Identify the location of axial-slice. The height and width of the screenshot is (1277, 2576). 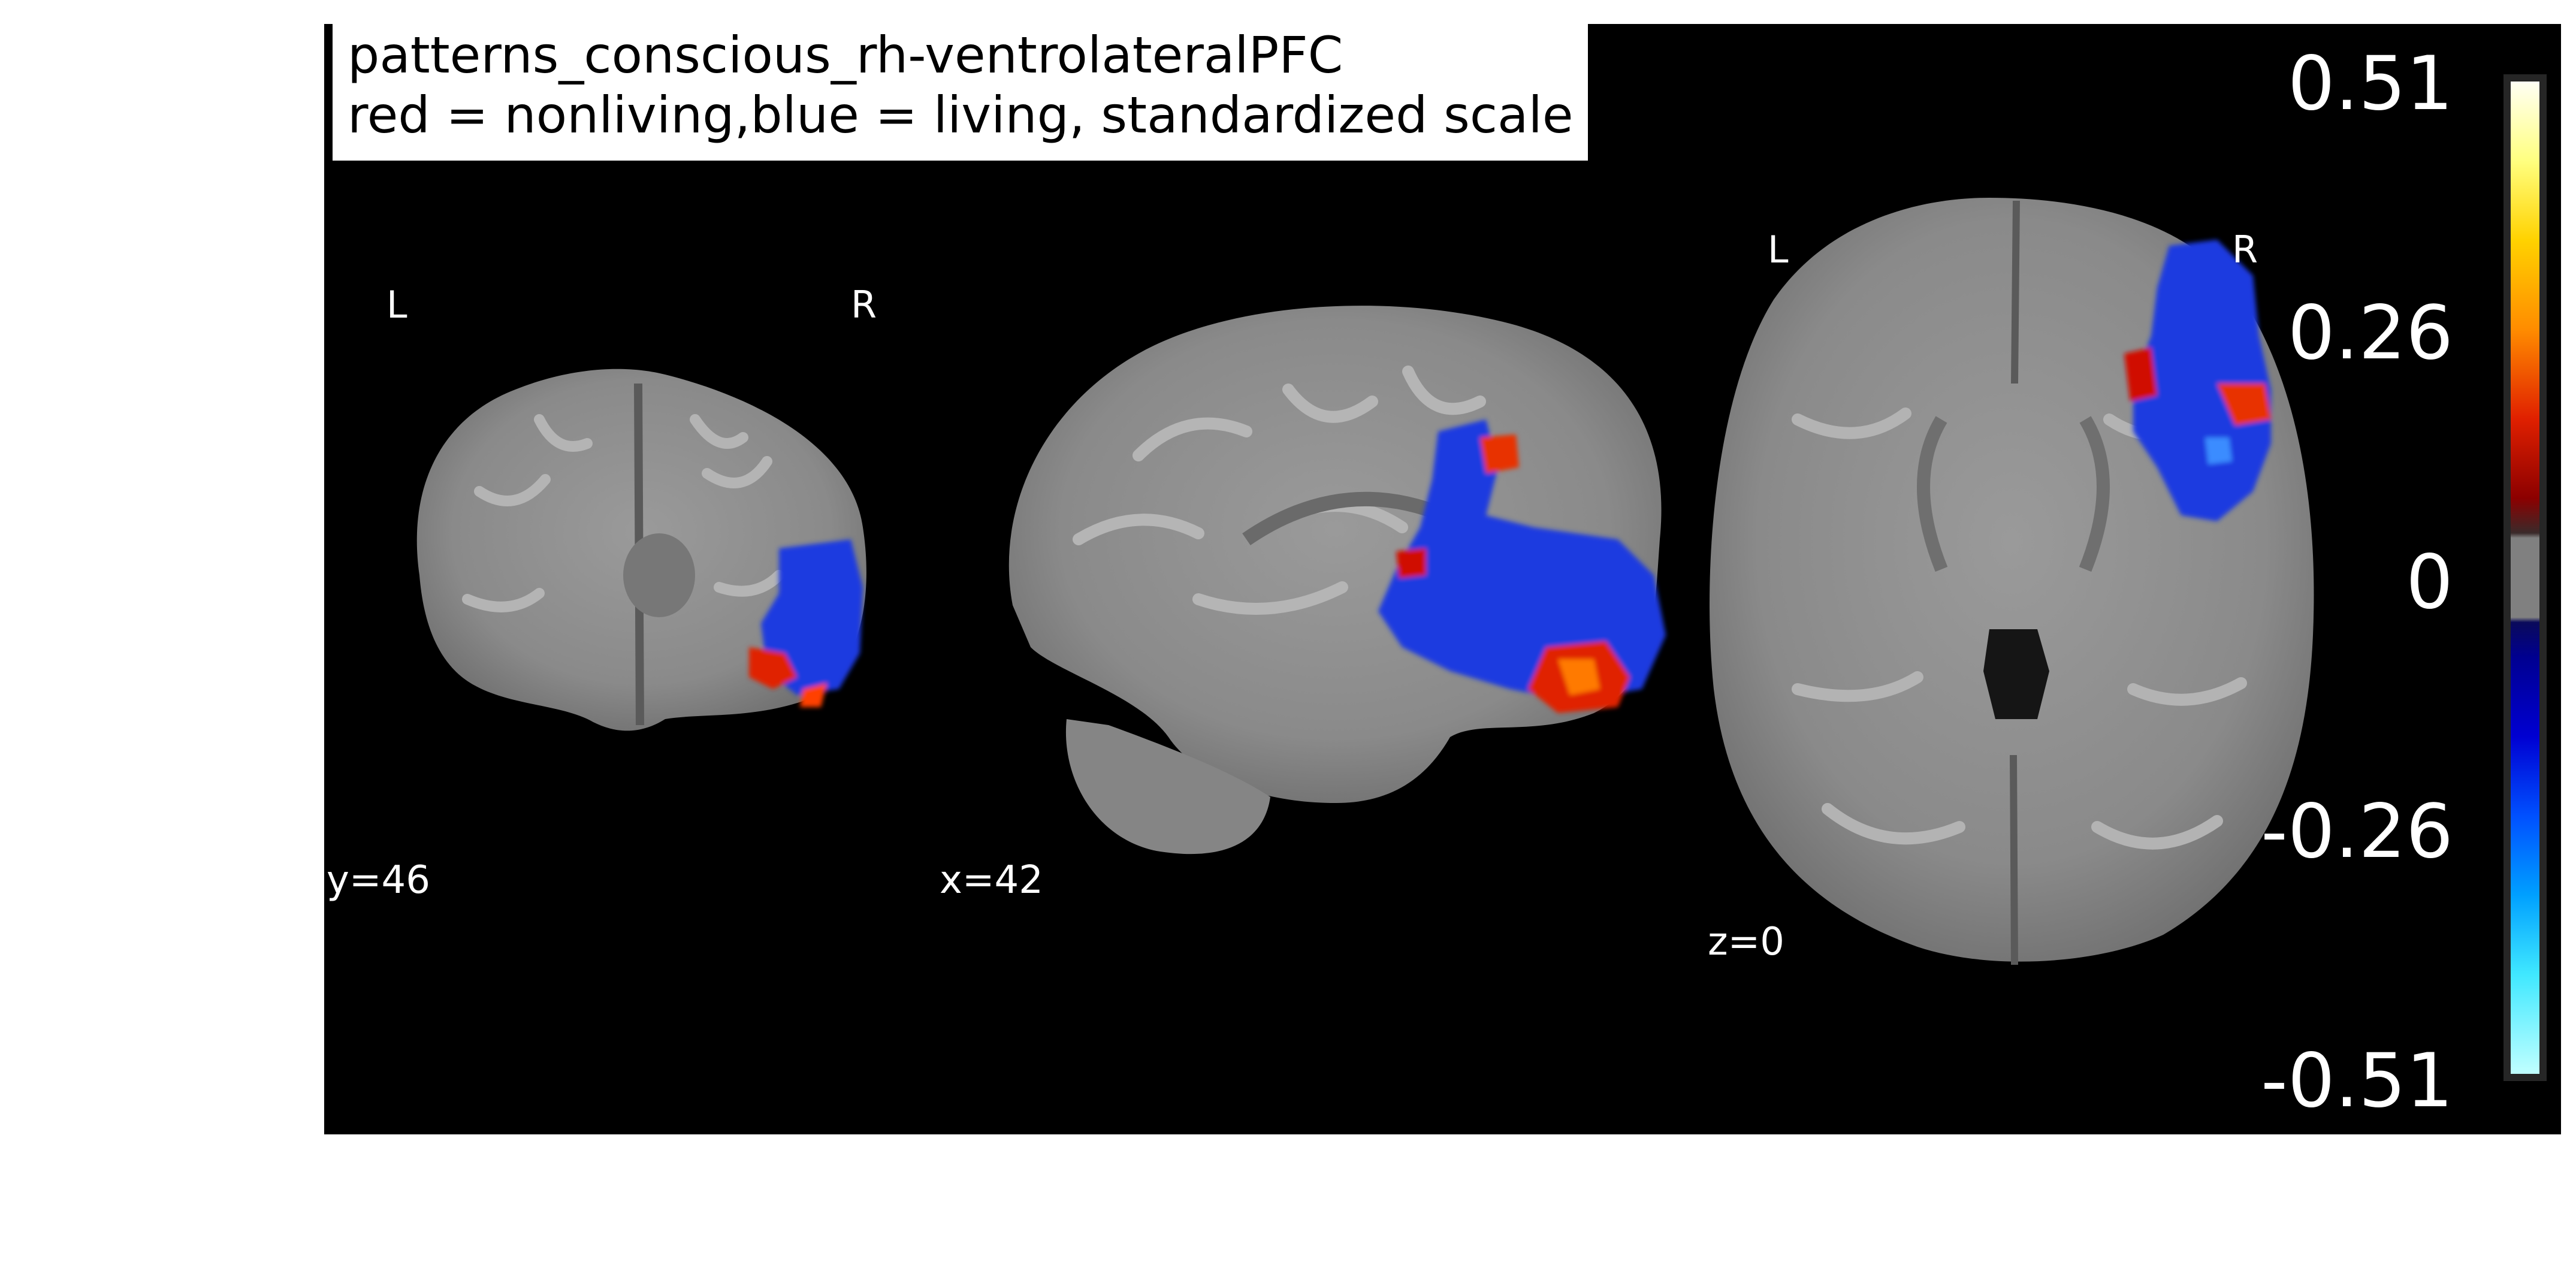
(2012, 582).